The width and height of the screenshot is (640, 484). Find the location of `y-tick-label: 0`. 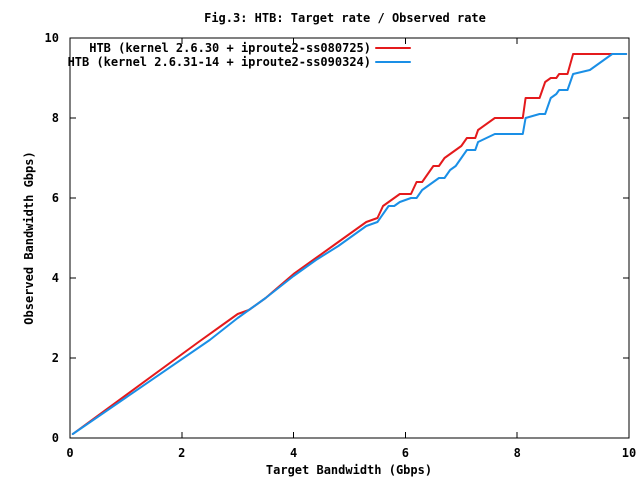

y-tick-label: 0 is located at coordinates (55, 438).